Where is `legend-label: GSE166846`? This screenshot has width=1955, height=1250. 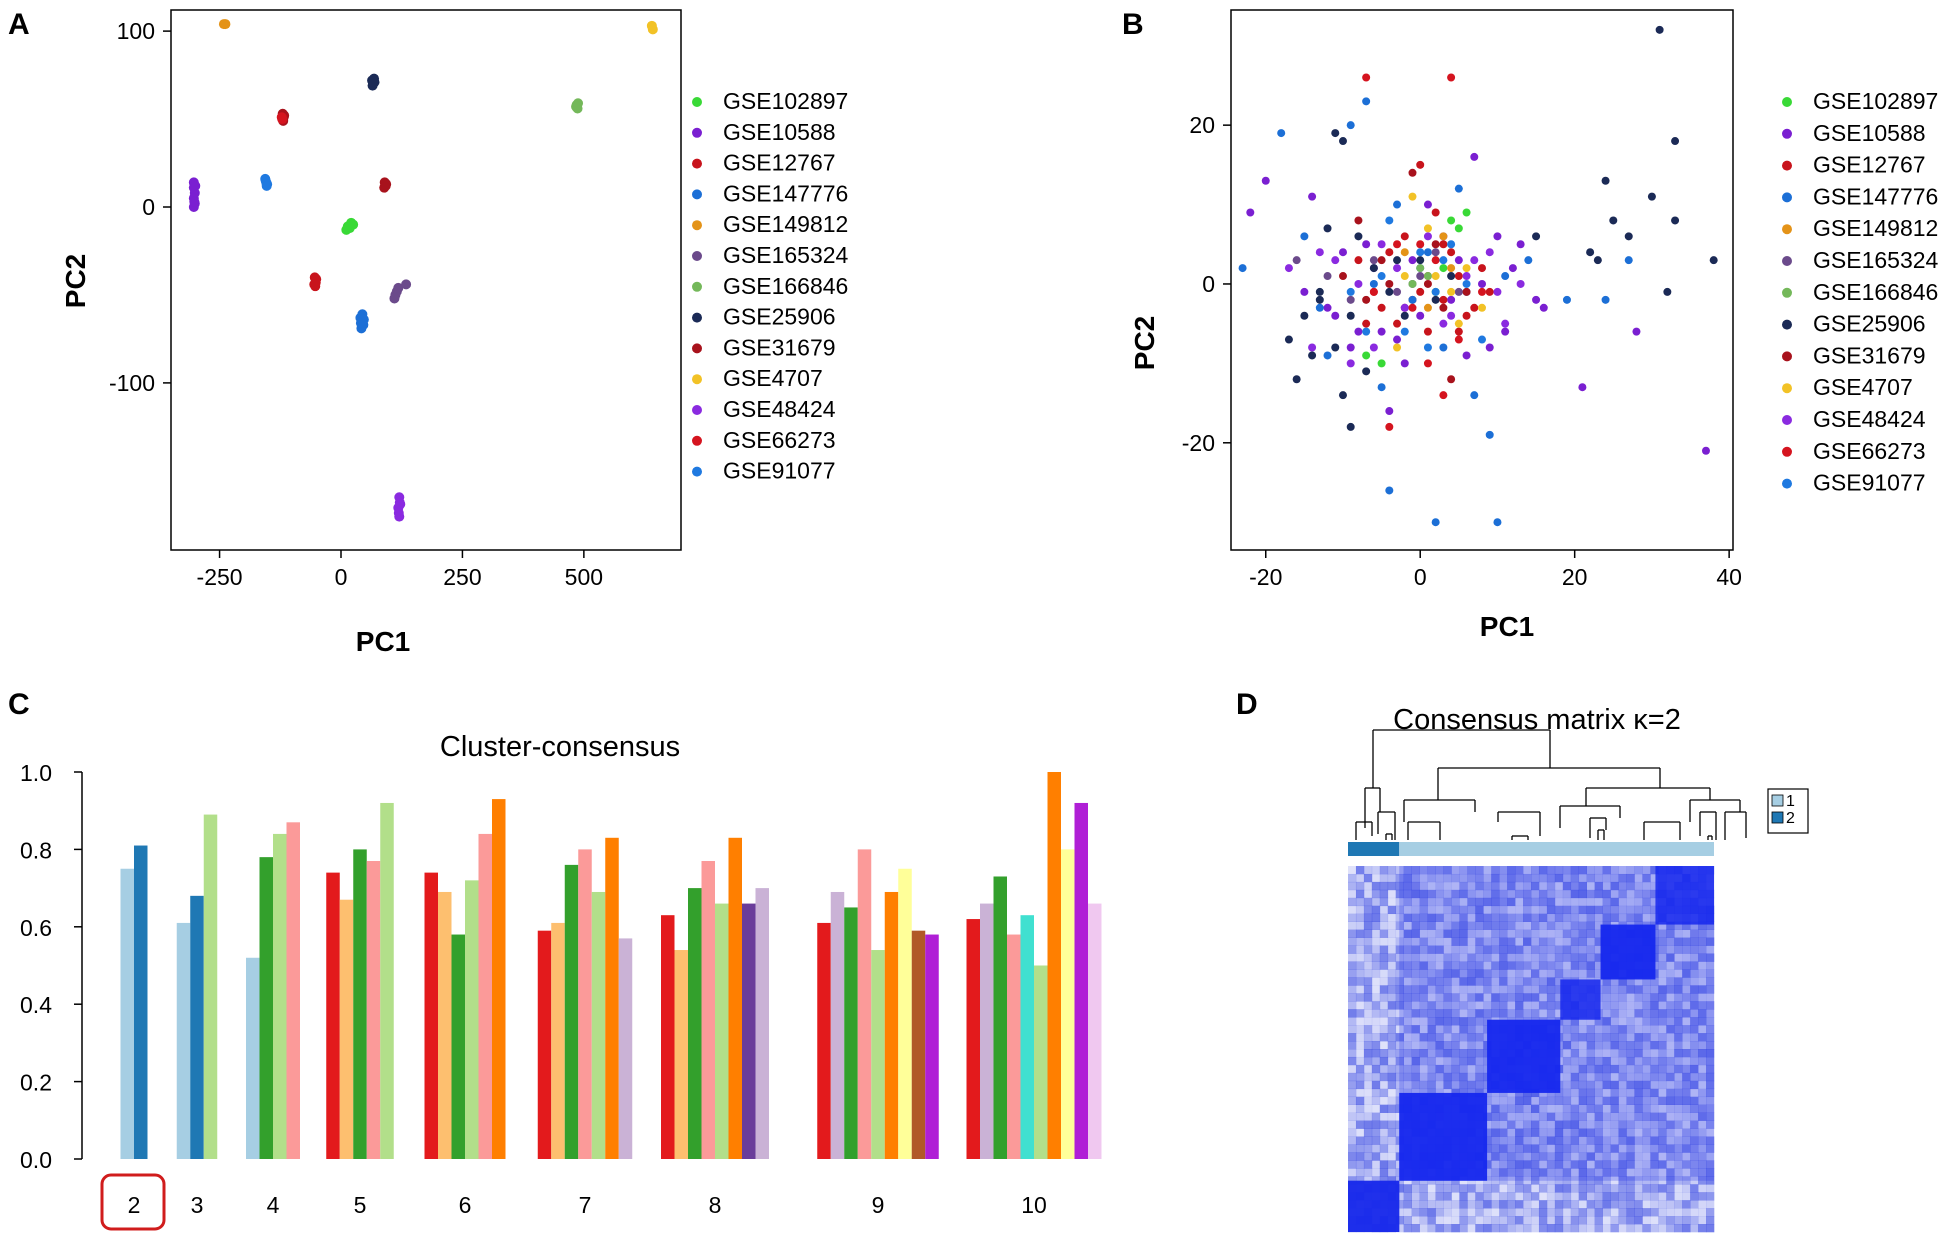 legend-label: GSE166846 is located at coordinates (785, 286).